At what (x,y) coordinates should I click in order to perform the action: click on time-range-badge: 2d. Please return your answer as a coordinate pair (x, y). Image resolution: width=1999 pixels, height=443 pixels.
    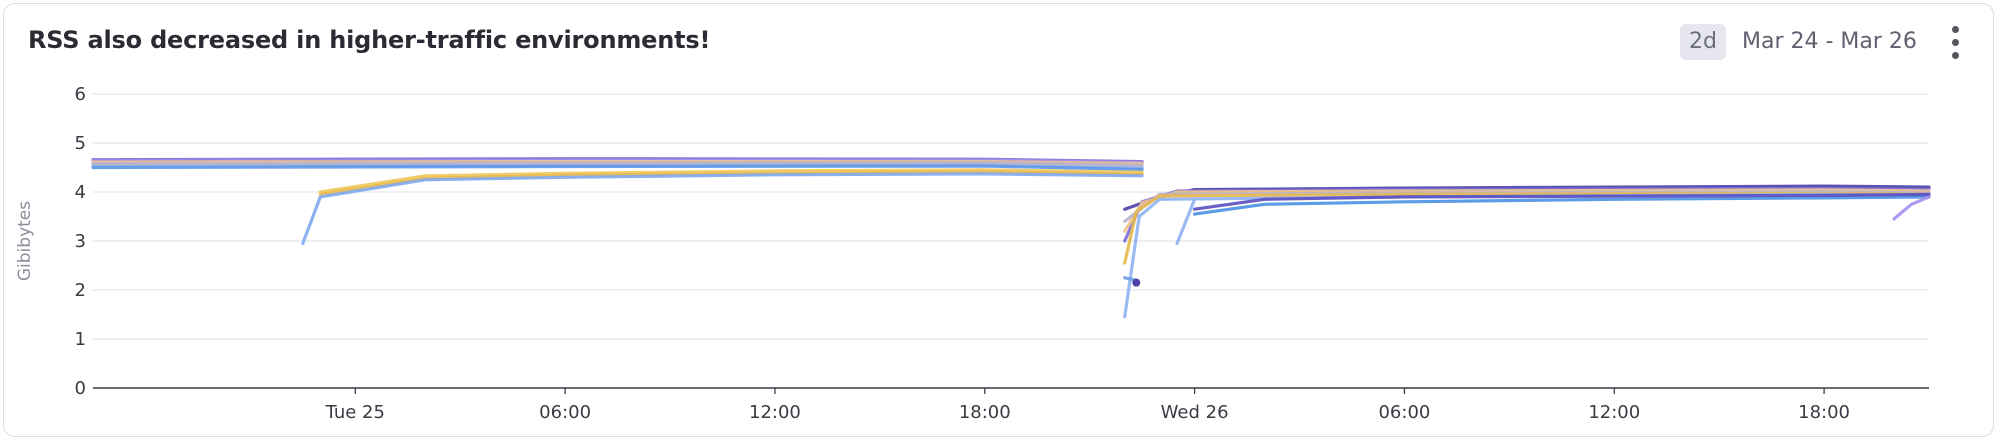
    Looking at the image, I should click on (1703, 42).